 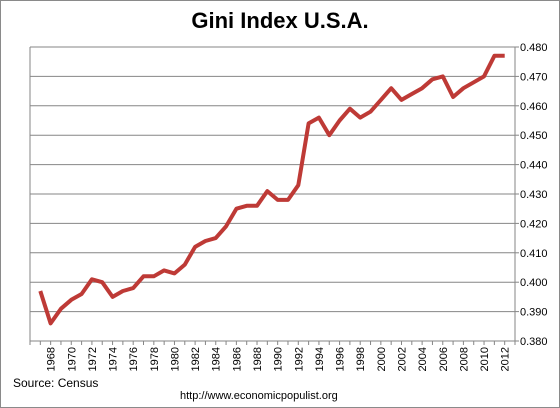 I want to click on x-tick-label: 1968, so click(x=52, y=359).